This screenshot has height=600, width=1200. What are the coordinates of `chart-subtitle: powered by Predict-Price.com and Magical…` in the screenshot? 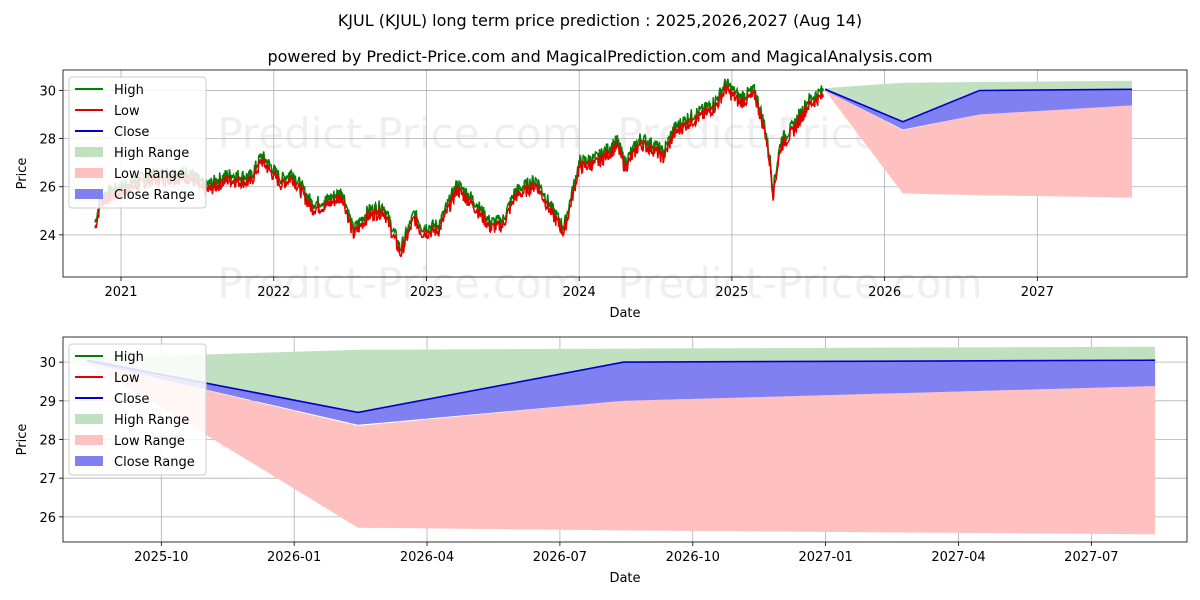 It's located at (599, 56).